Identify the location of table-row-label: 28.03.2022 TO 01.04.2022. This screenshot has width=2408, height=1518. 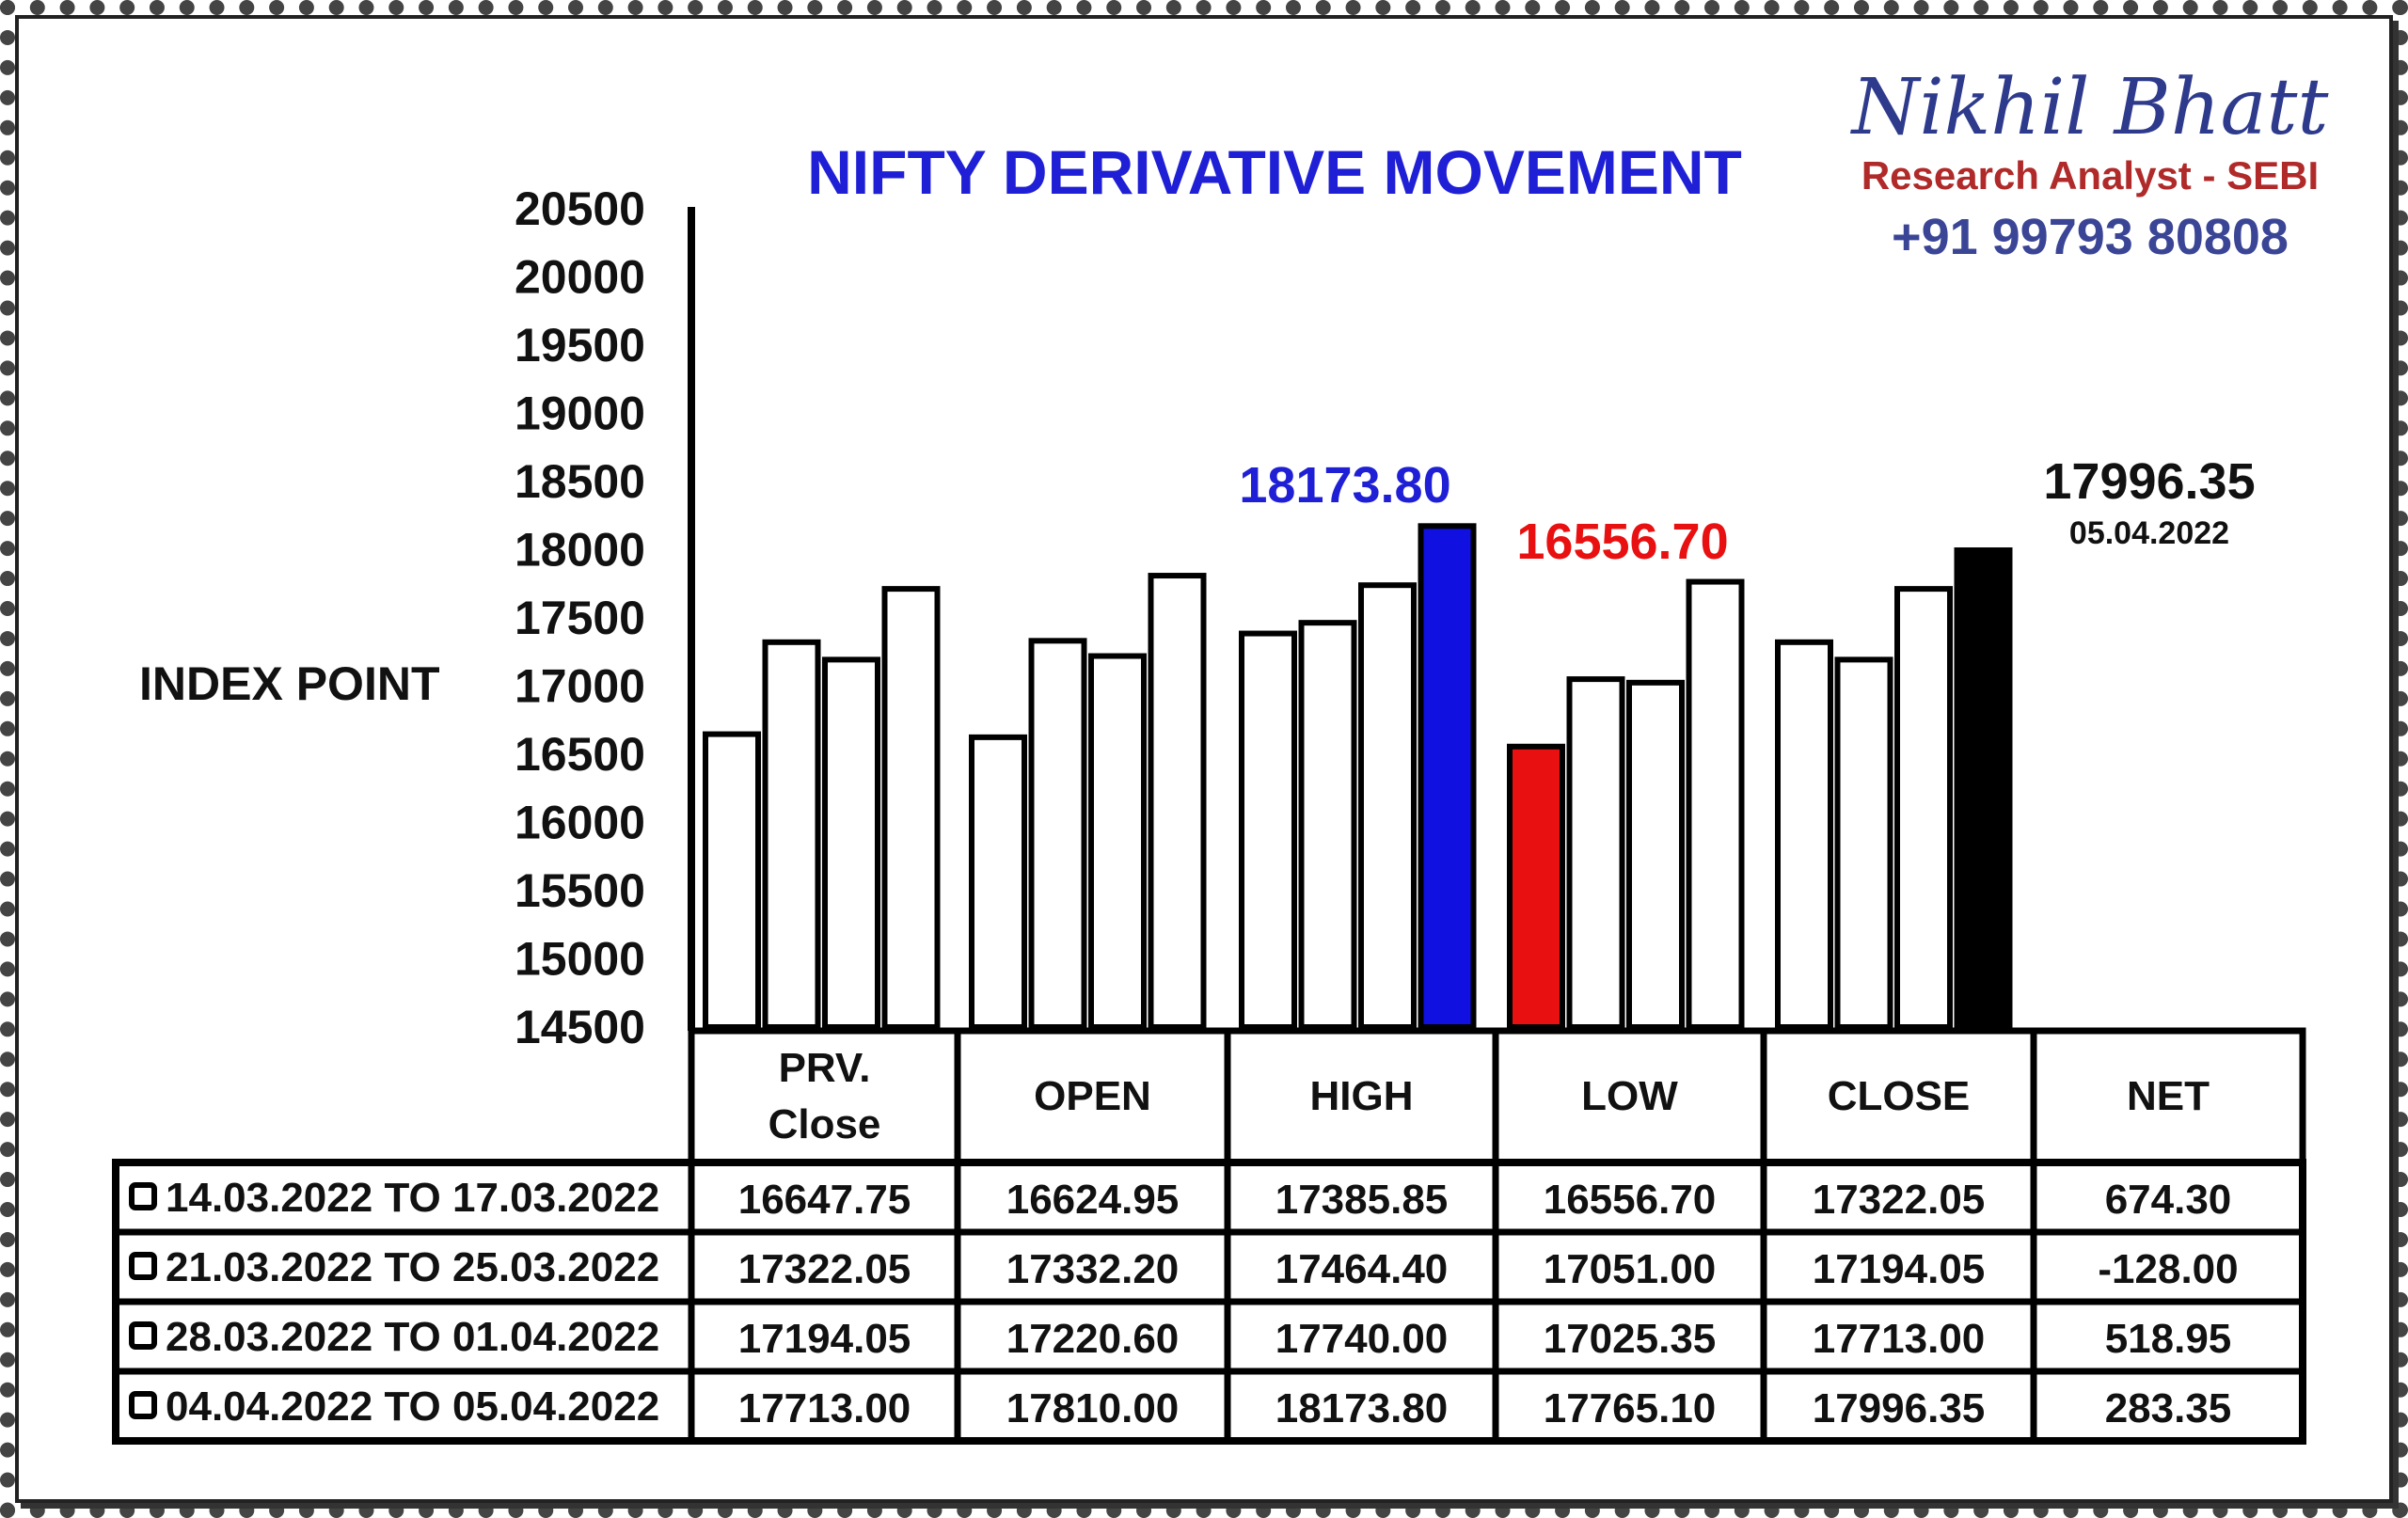
(413, 1337).